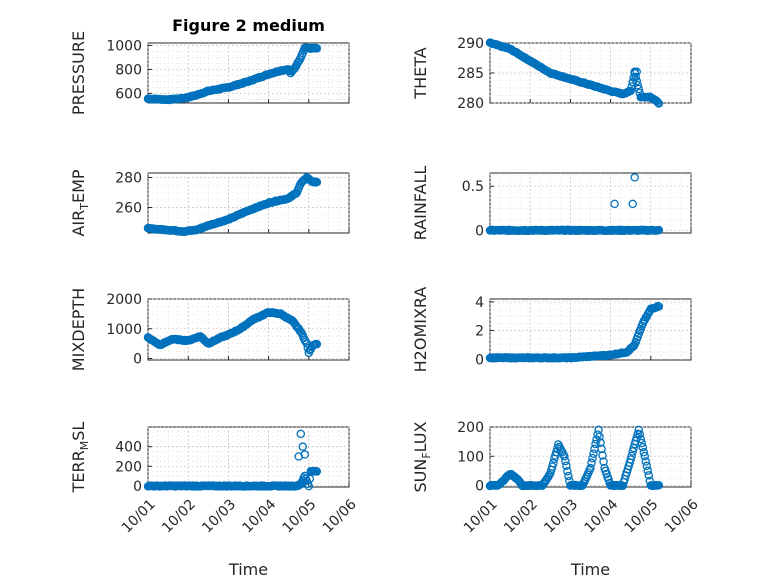 The width and height of the screenshot is (778, 583). I want to click on y-tick-label: 0.5, so click(473, 187).